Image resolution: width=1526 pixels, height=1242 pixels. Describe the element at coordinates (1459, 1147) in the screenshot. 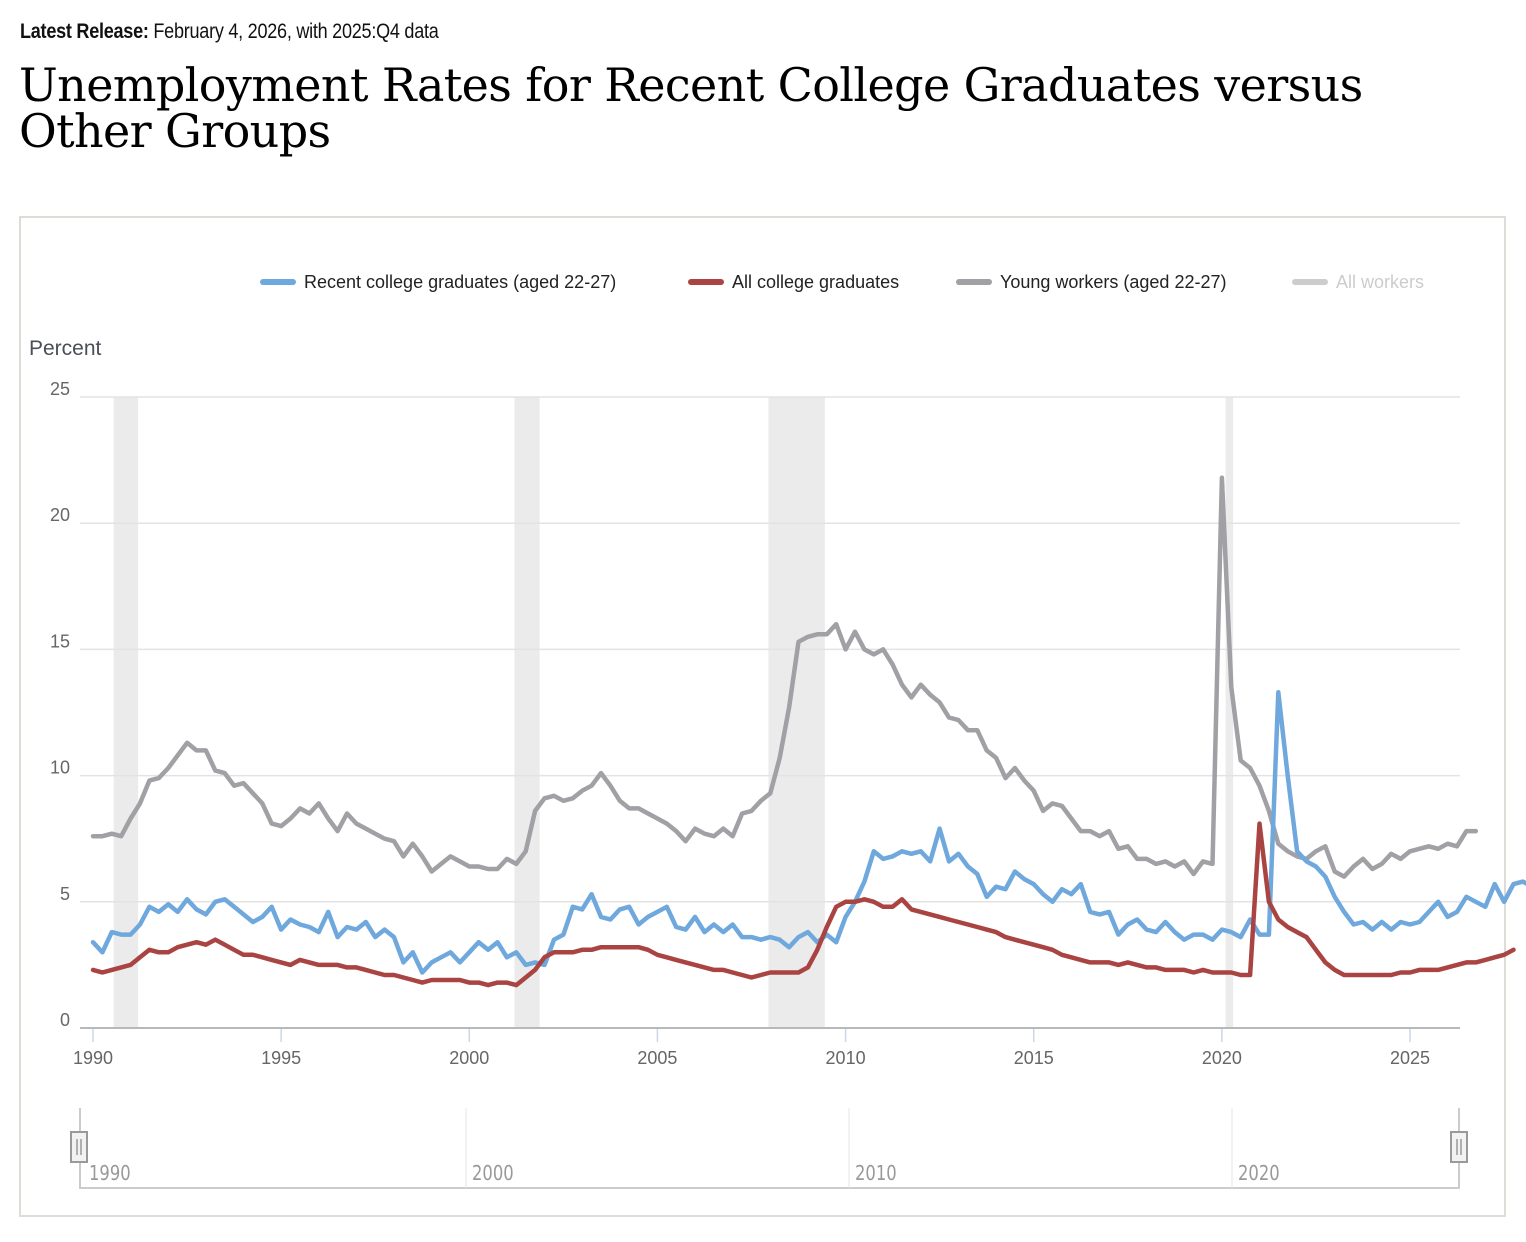

I see `navigator-handle-right` at that location.